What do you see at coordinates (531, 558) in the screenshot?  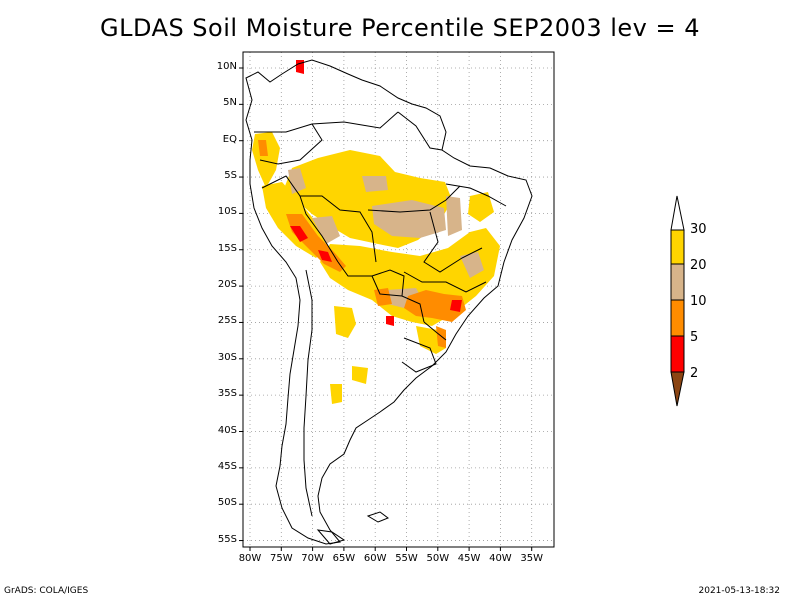 I see `lon-label: 35W` at bounding box center [531, 558].